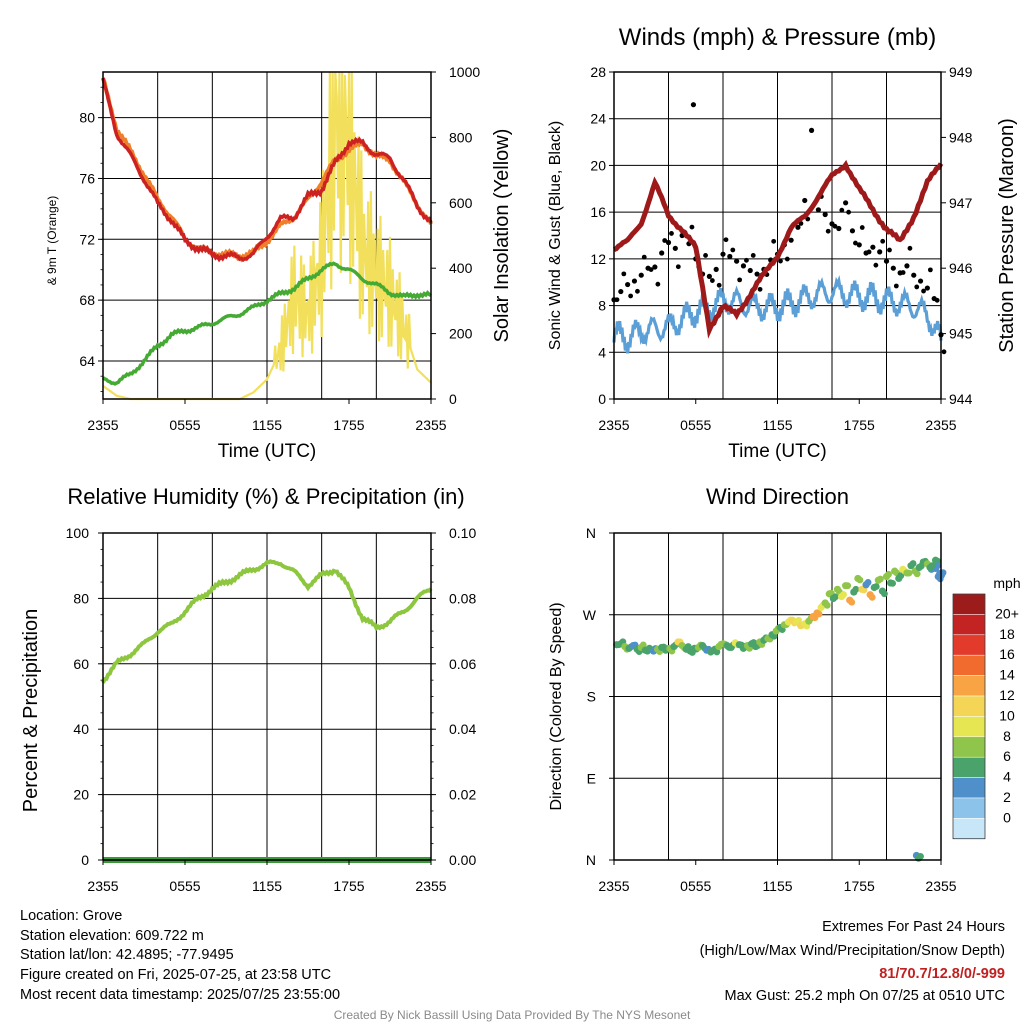 The height and width of the screenshot is (1026, 1024). Describe the element at coordinates (1007, 736) in the screenshot. I see `legend-label: 8` at that location.